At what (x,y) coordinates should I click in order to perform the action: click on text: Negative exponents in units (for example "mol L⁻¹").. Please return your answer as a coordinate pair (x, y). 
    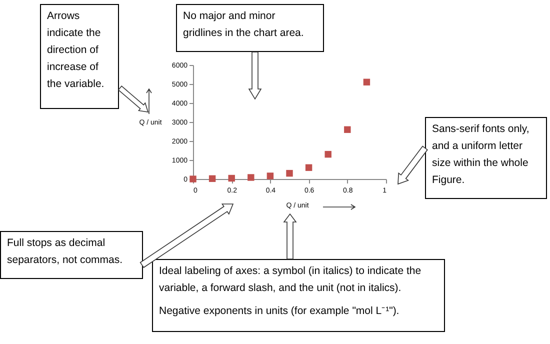
    Looking at the image, I should click on (279, 311).